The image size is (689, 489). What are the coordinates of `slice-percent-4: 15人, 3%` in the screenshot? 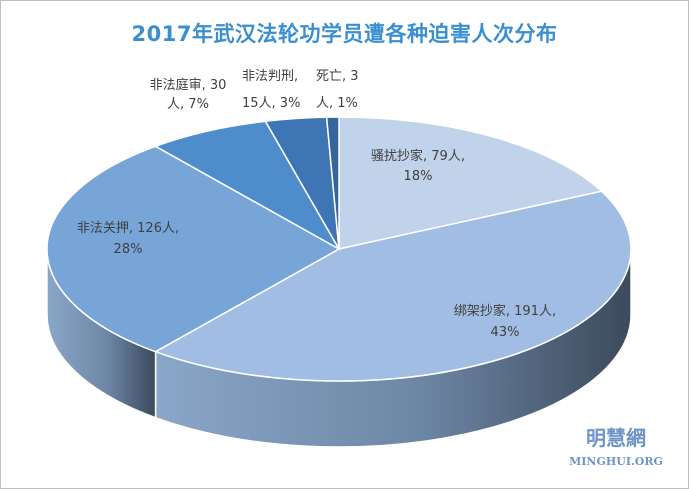 It's located at (271, 103).